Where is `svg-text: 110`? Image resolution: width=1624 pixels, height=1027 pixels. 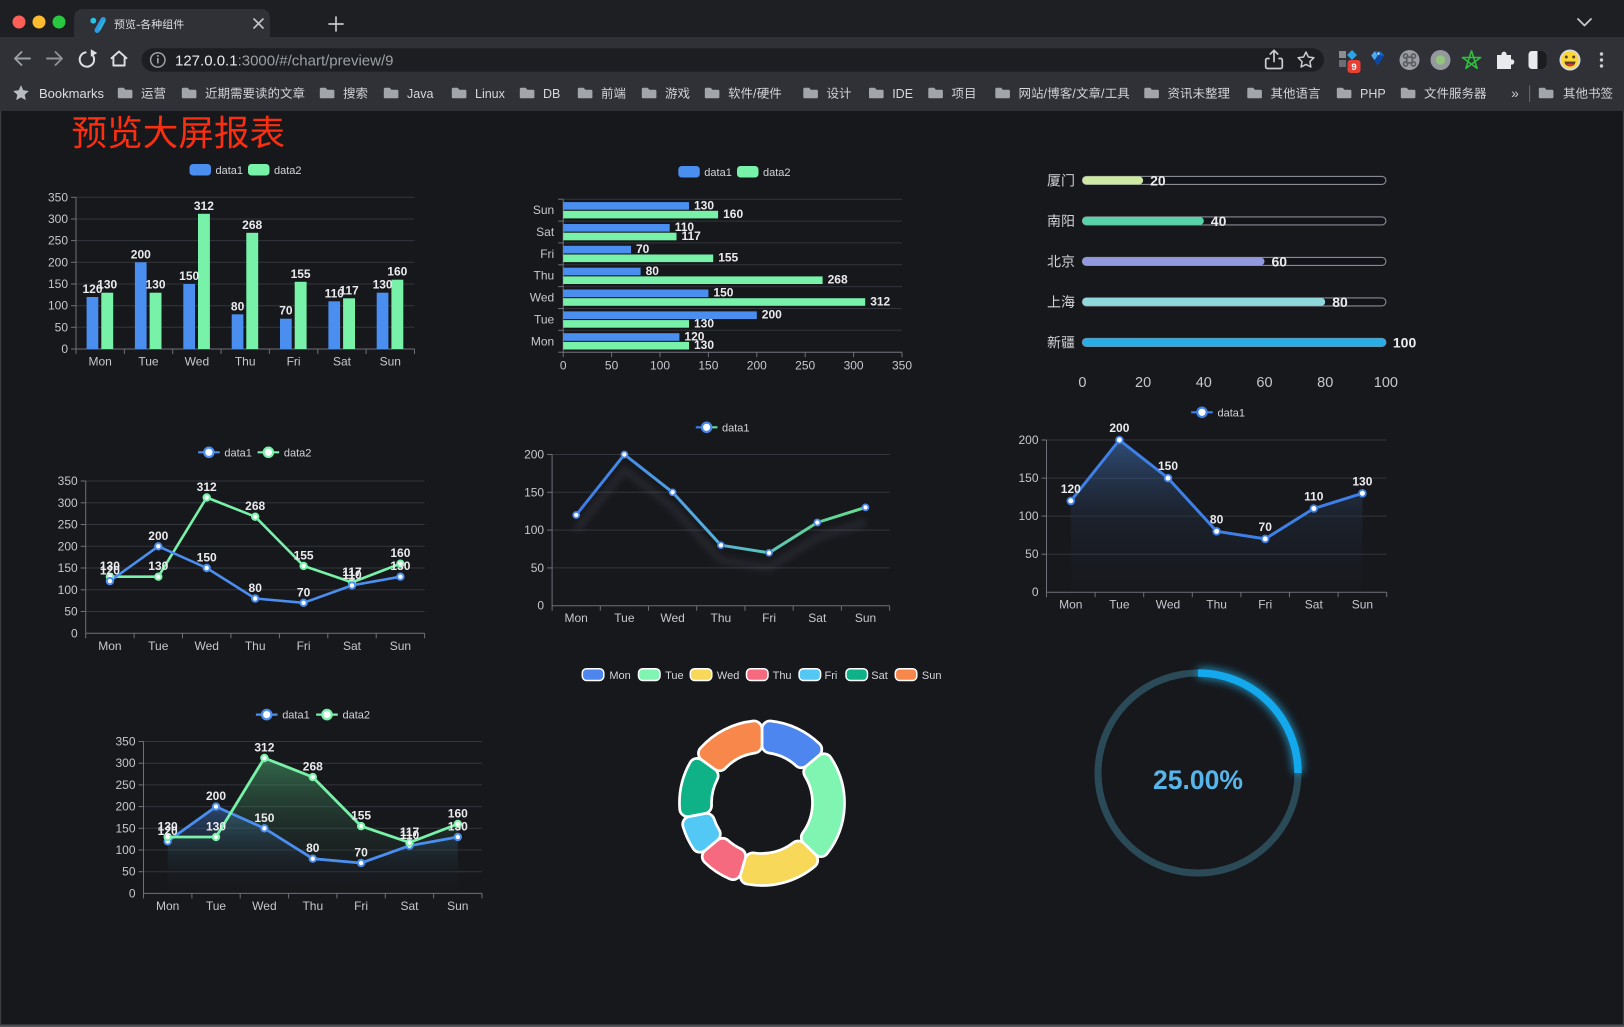 svg-text: 110 is located at coordinates (410, 835).